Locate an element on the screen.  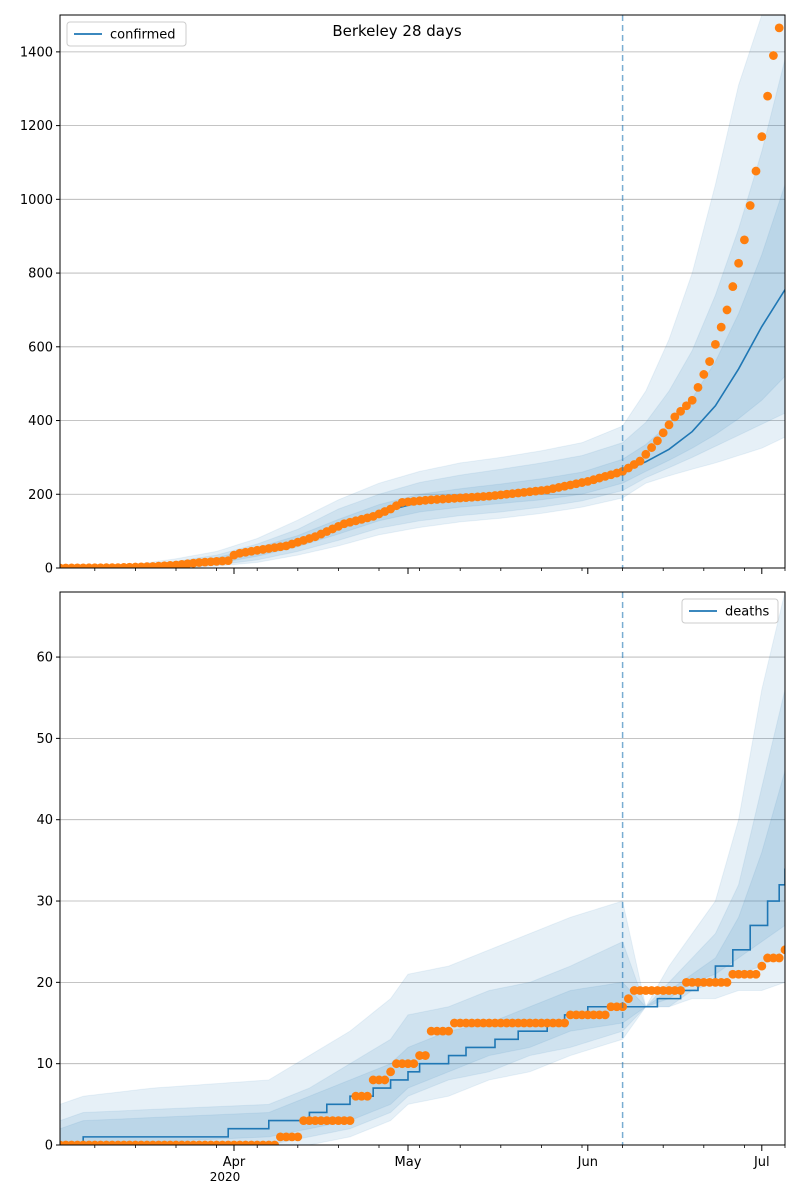
y-tick-label: 200 is located at coordinates (40, 495).